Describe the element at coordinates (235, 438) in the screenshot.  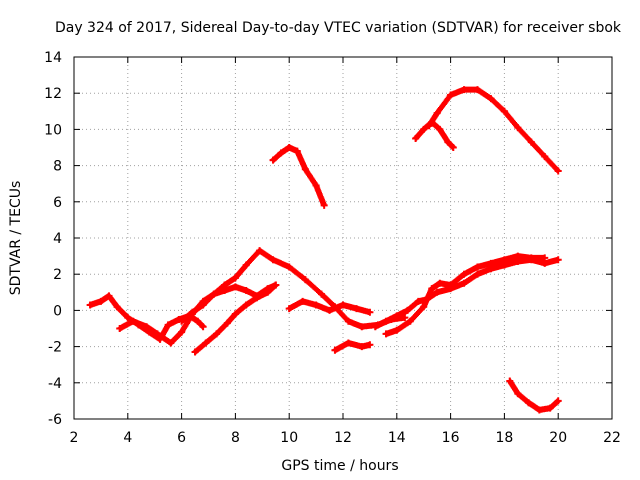
I see `x-tick-label: 8` at that location.